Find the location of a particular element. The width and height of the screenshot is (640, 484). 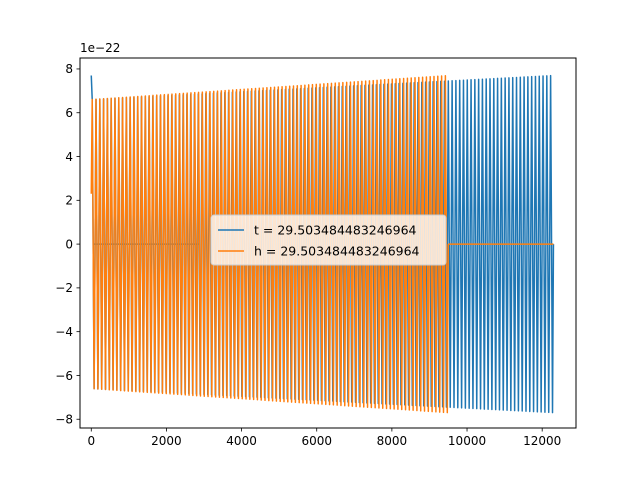

y-tick-label: 2 is located at coordinates (69, 201).